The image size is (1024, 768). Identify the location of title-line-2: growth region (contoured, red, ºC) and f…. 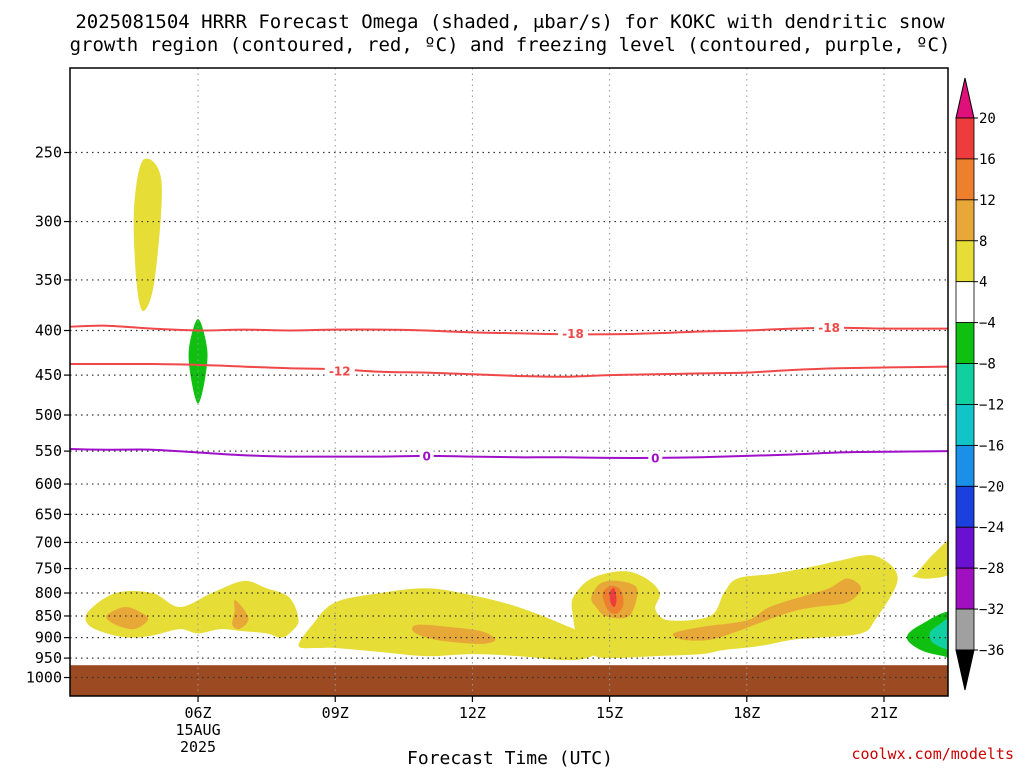
(510, 45).